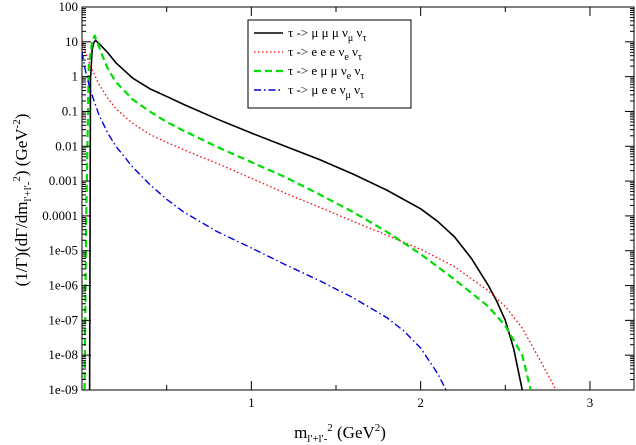 Image resolution: width=636 pixels, height=445 pixels. What do you see at coordinates (340, 433) in the screenshot?
I see `x-axis-title: ml'+l'-2 (GeV2)` at bounding box center [340, 433].